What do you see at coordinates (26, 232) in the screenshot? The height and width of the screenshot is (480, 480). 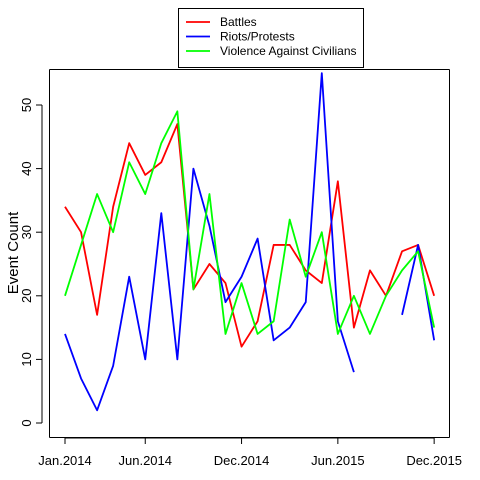 I see `y-tick-label: 30` at bounding box center [26, 232].